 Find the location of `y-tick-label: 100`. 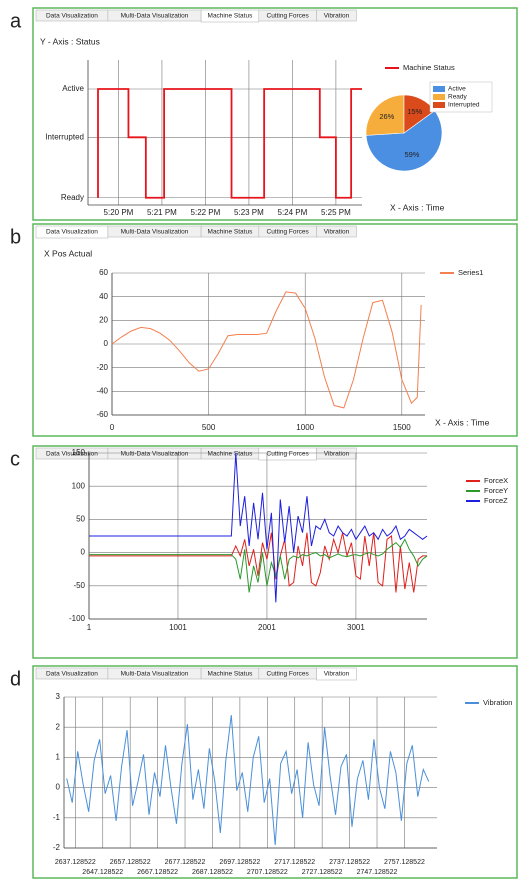

y-tick-label: 100 is located at coordinates (79, 485).